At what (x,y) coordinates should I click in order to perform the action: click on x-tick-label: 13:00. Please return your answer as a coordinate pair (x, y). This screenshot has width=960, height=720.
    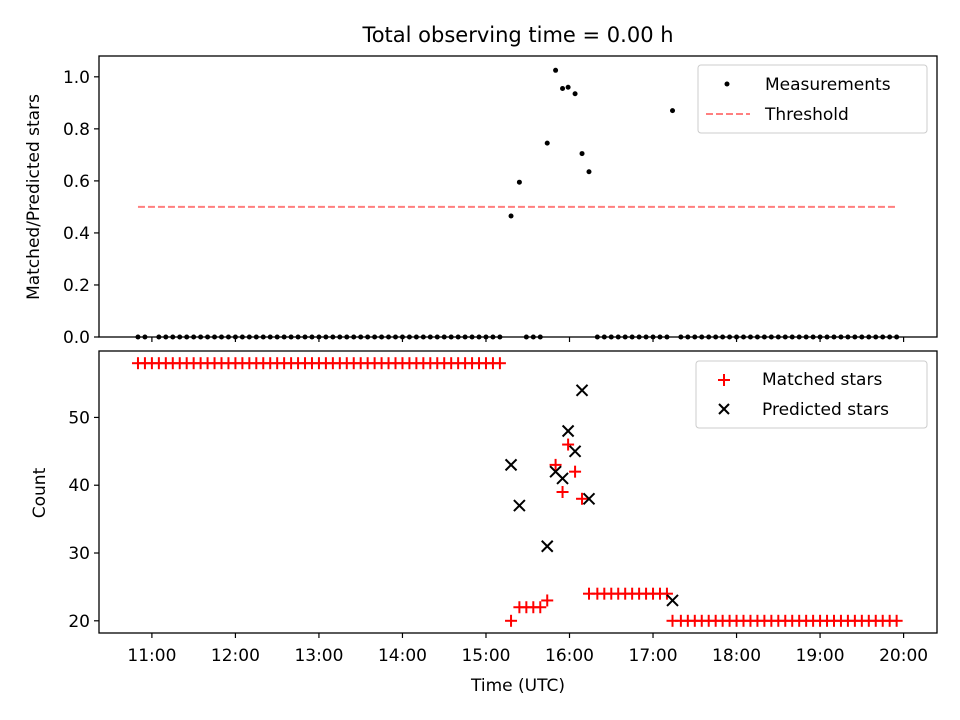
    Looking at the image, I should click on (318, 656).